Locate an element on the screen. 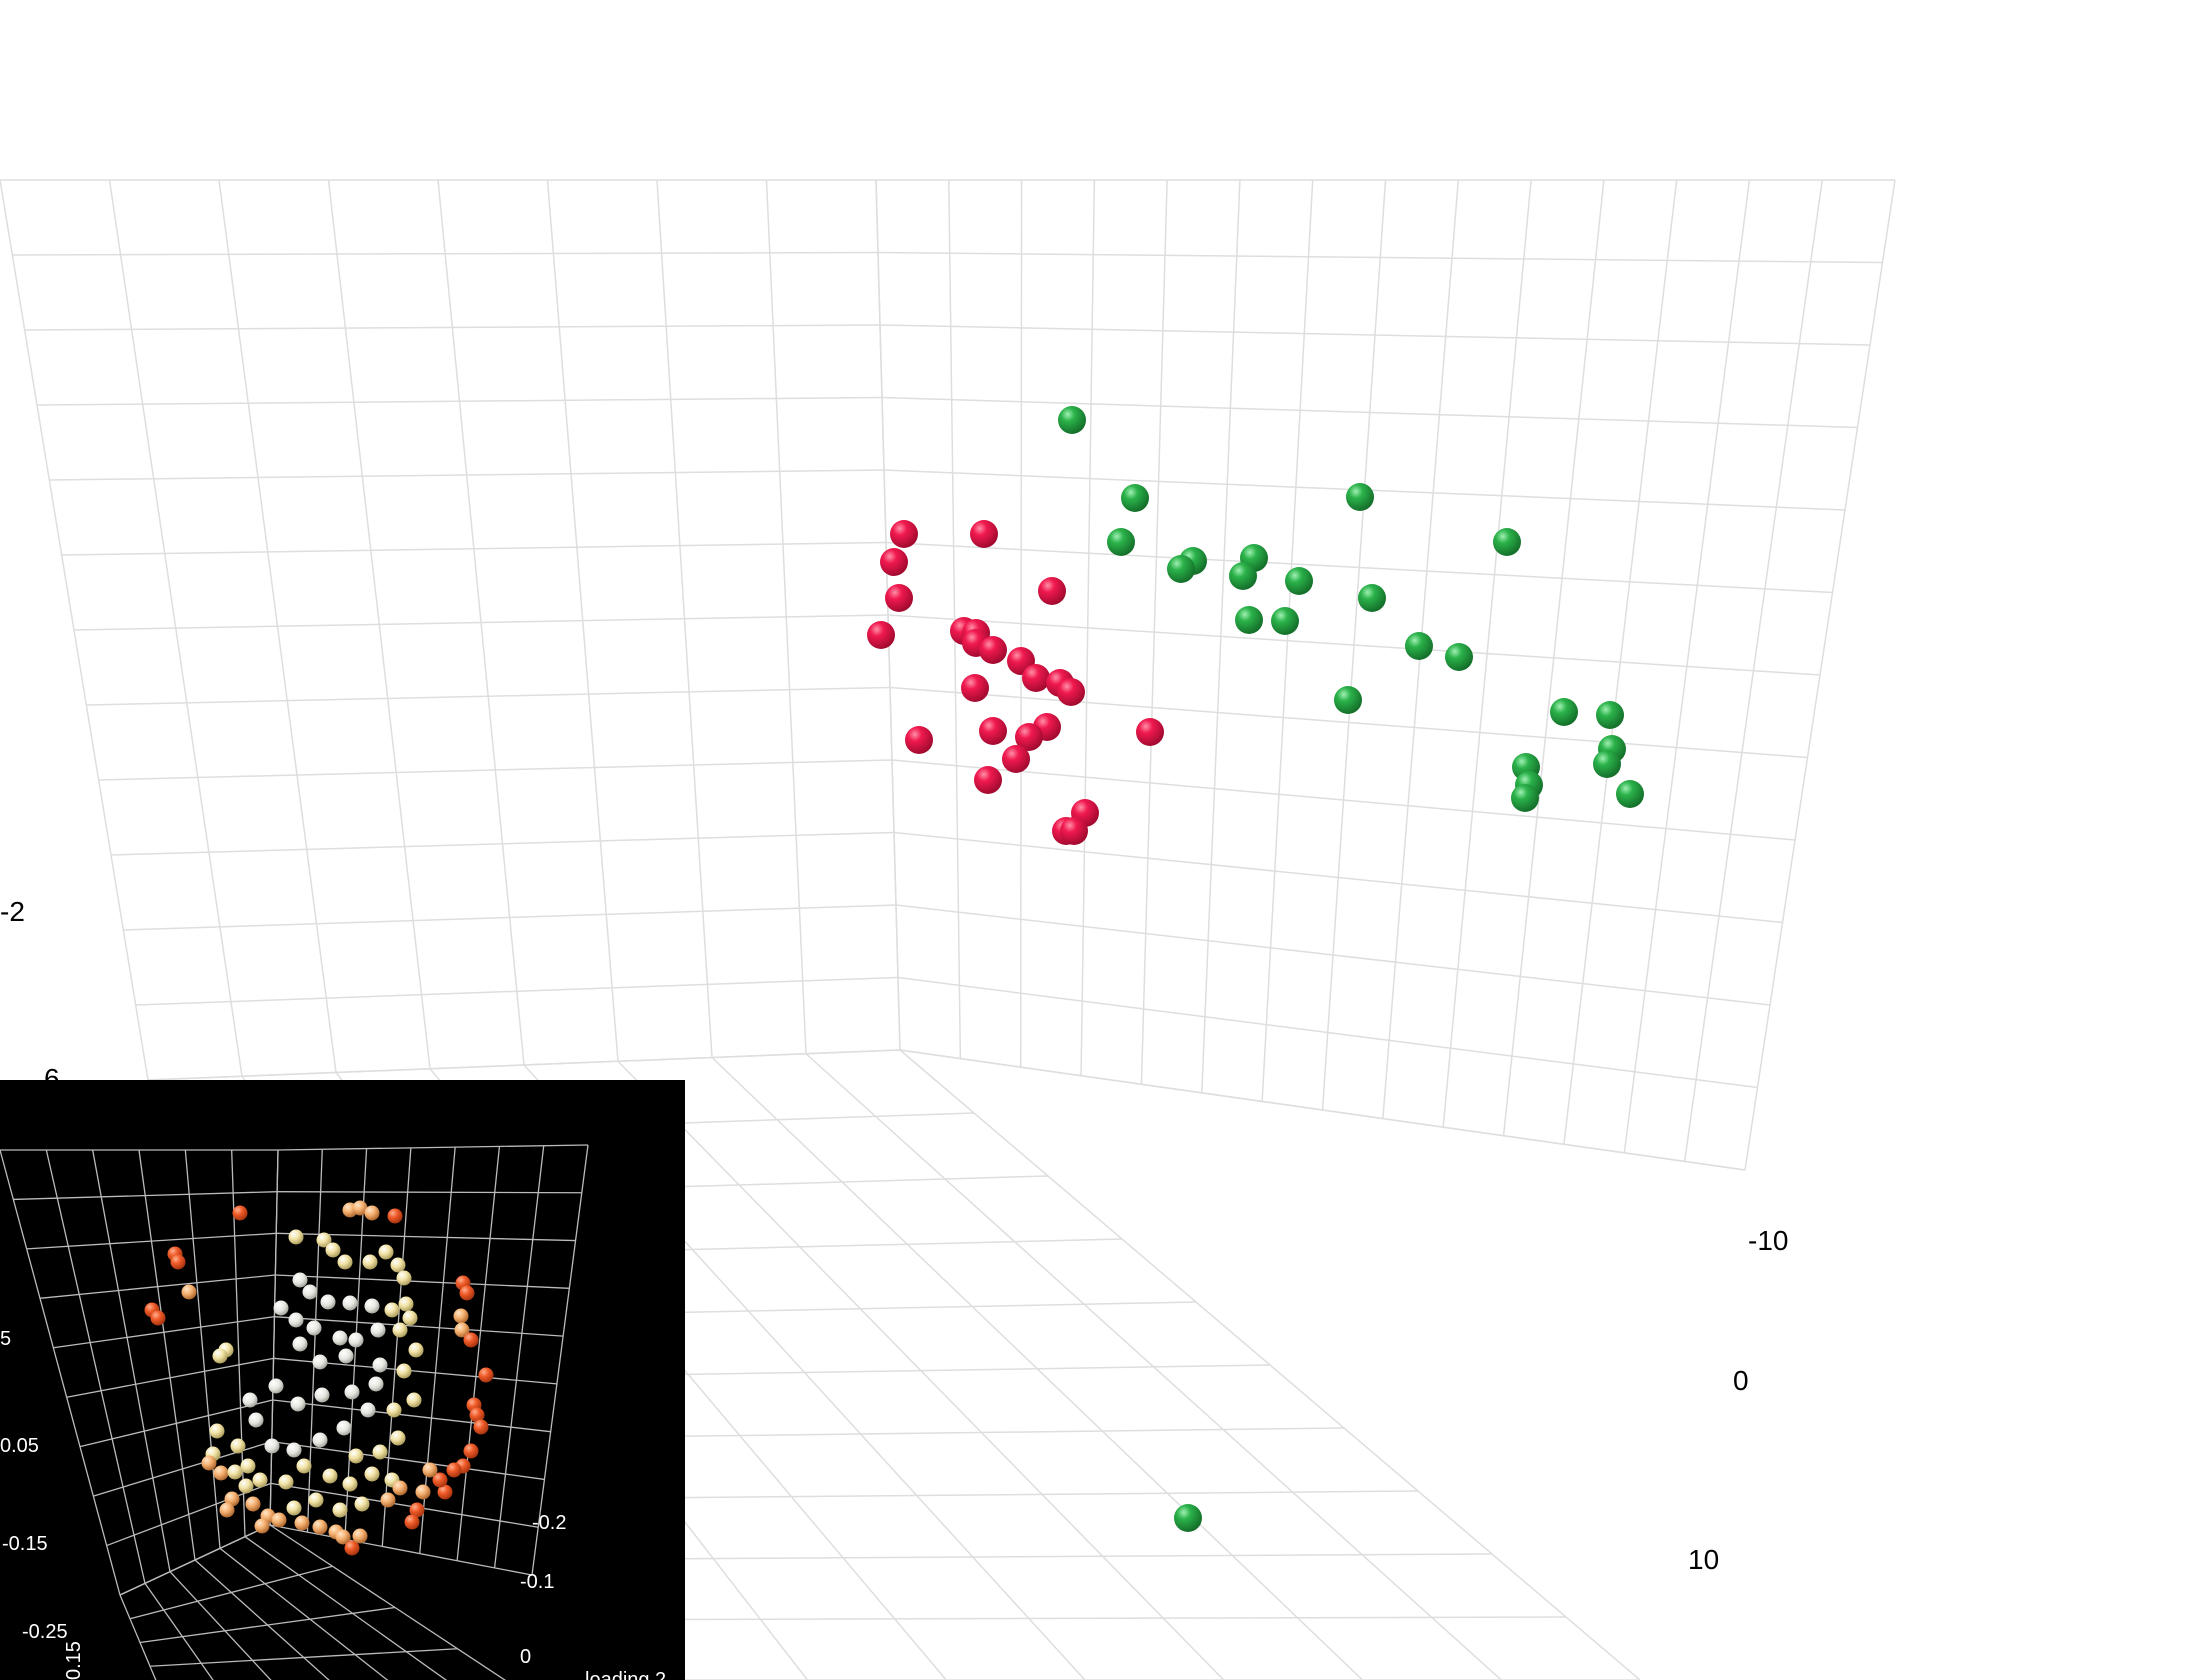 The image size is (2200, 1680). inset-z-tick-5: 5 is located at coordinates (5, 1339).